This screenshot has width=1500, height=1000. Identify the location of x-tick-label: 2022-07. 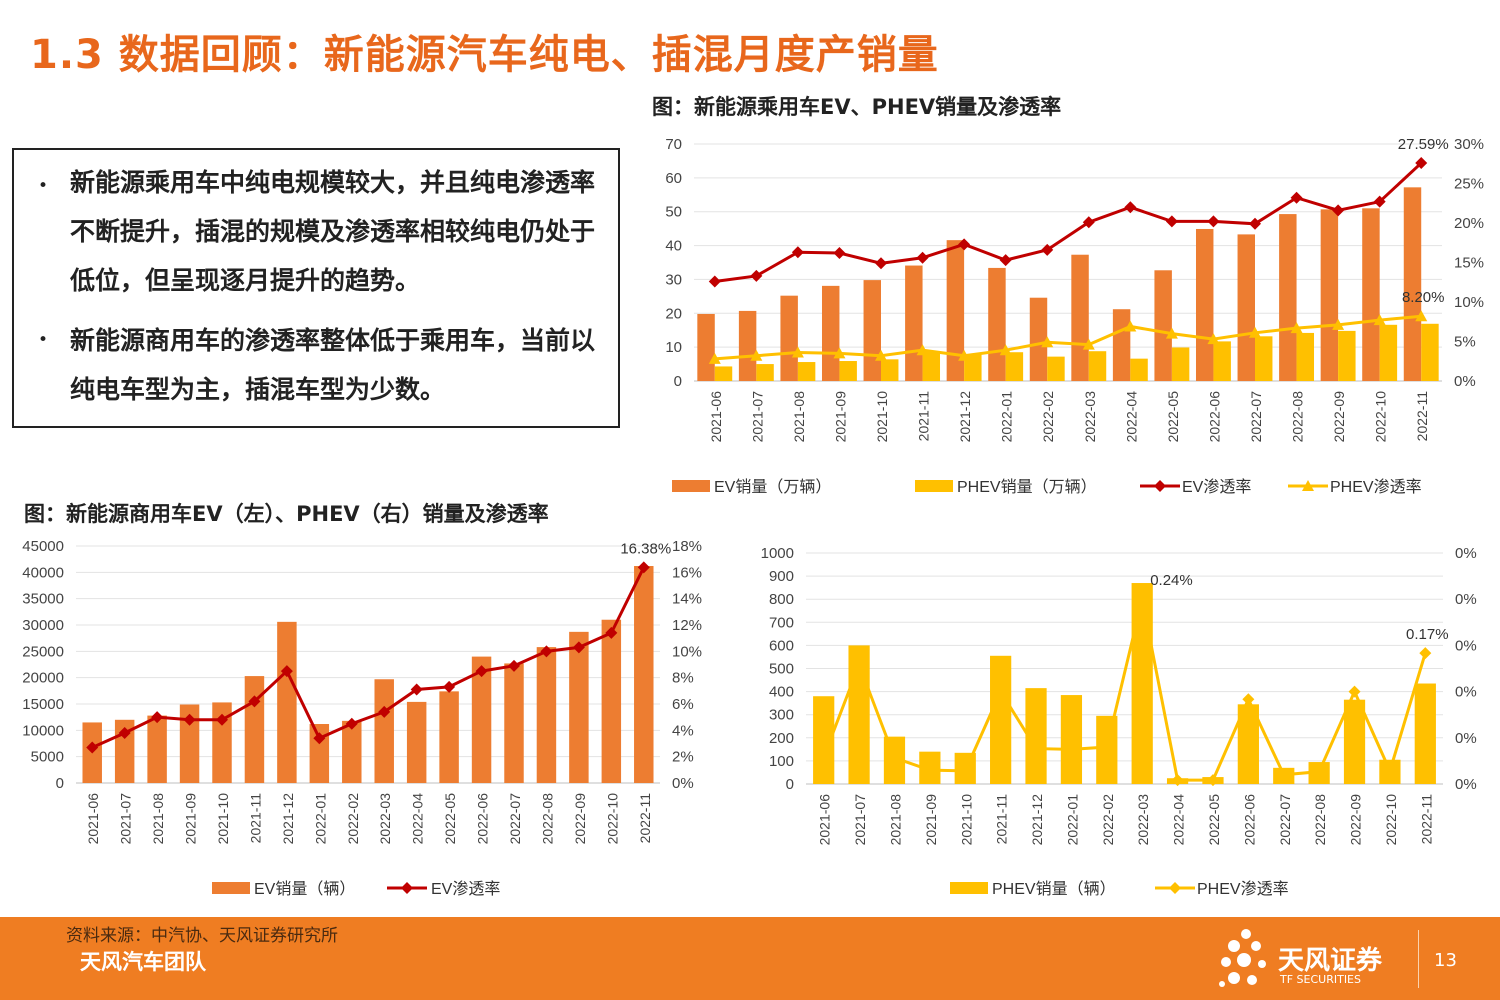
(1256, 417).